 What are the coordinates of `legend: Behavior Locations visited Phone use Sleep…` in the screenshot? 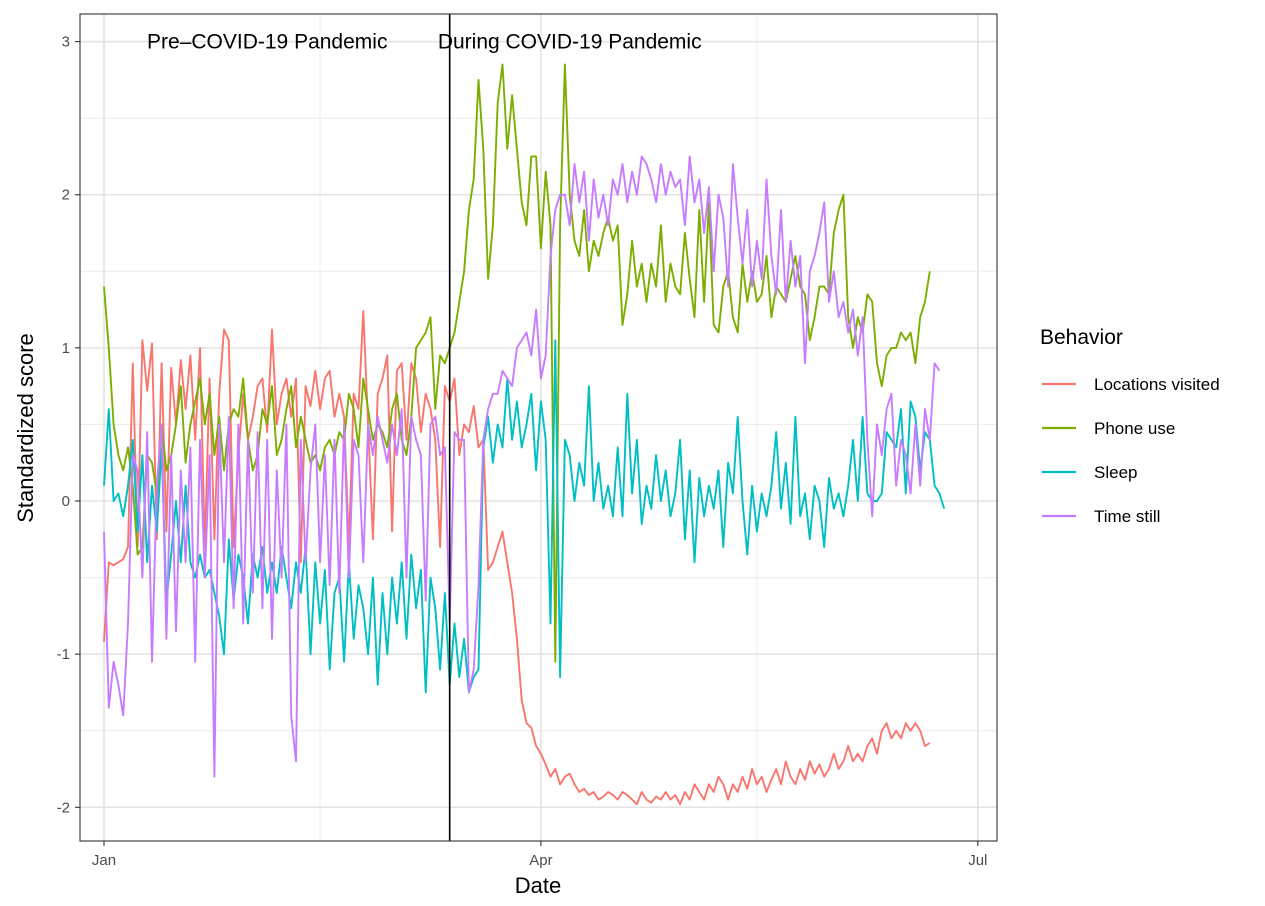 It's located at (1130, 426).